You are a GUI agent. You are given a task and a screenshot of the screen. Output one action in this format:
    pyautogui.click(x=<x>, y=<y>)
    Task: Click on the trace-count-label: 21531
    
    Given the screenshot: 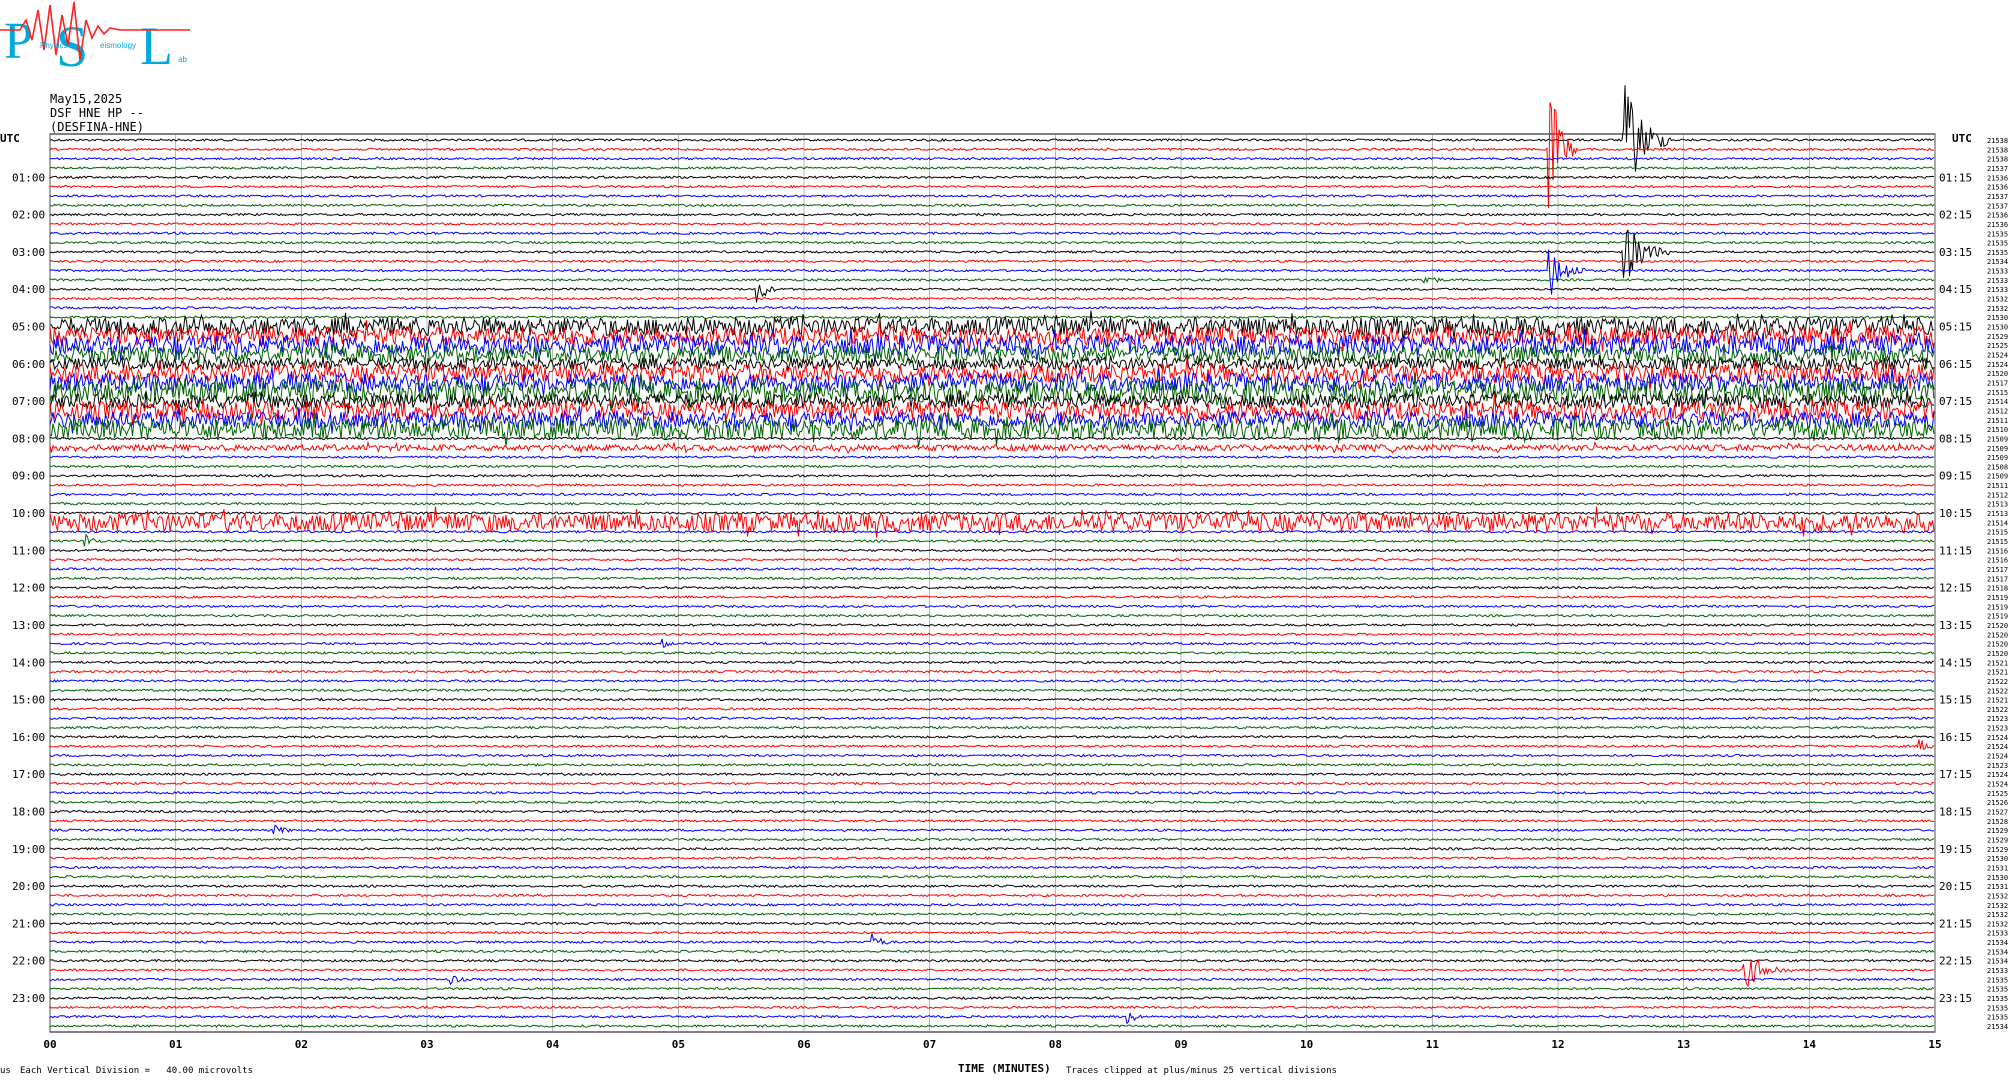 What is the action you would take?
    pyautogui.click(x=1997, y=887)
    